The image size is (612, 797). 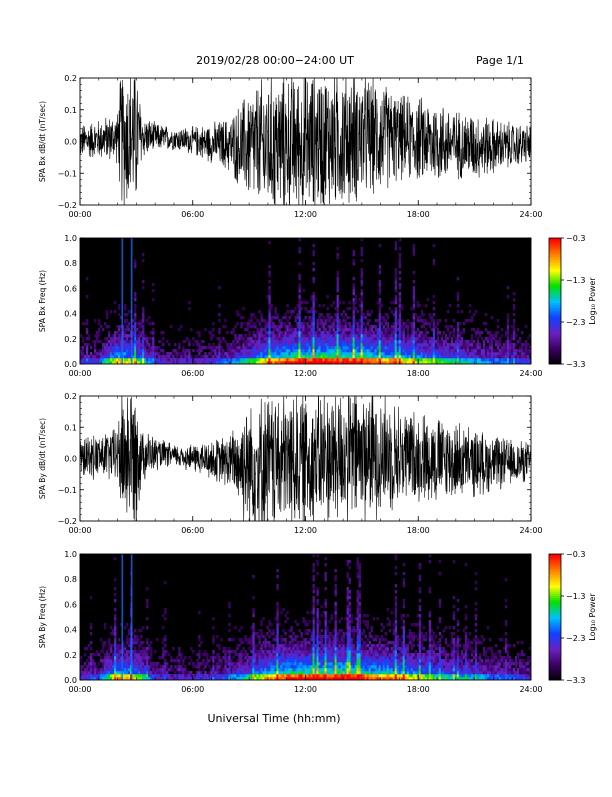 I want to click on y-axis-label: SPA By Freq (Hz), so click(x=42, y=617).